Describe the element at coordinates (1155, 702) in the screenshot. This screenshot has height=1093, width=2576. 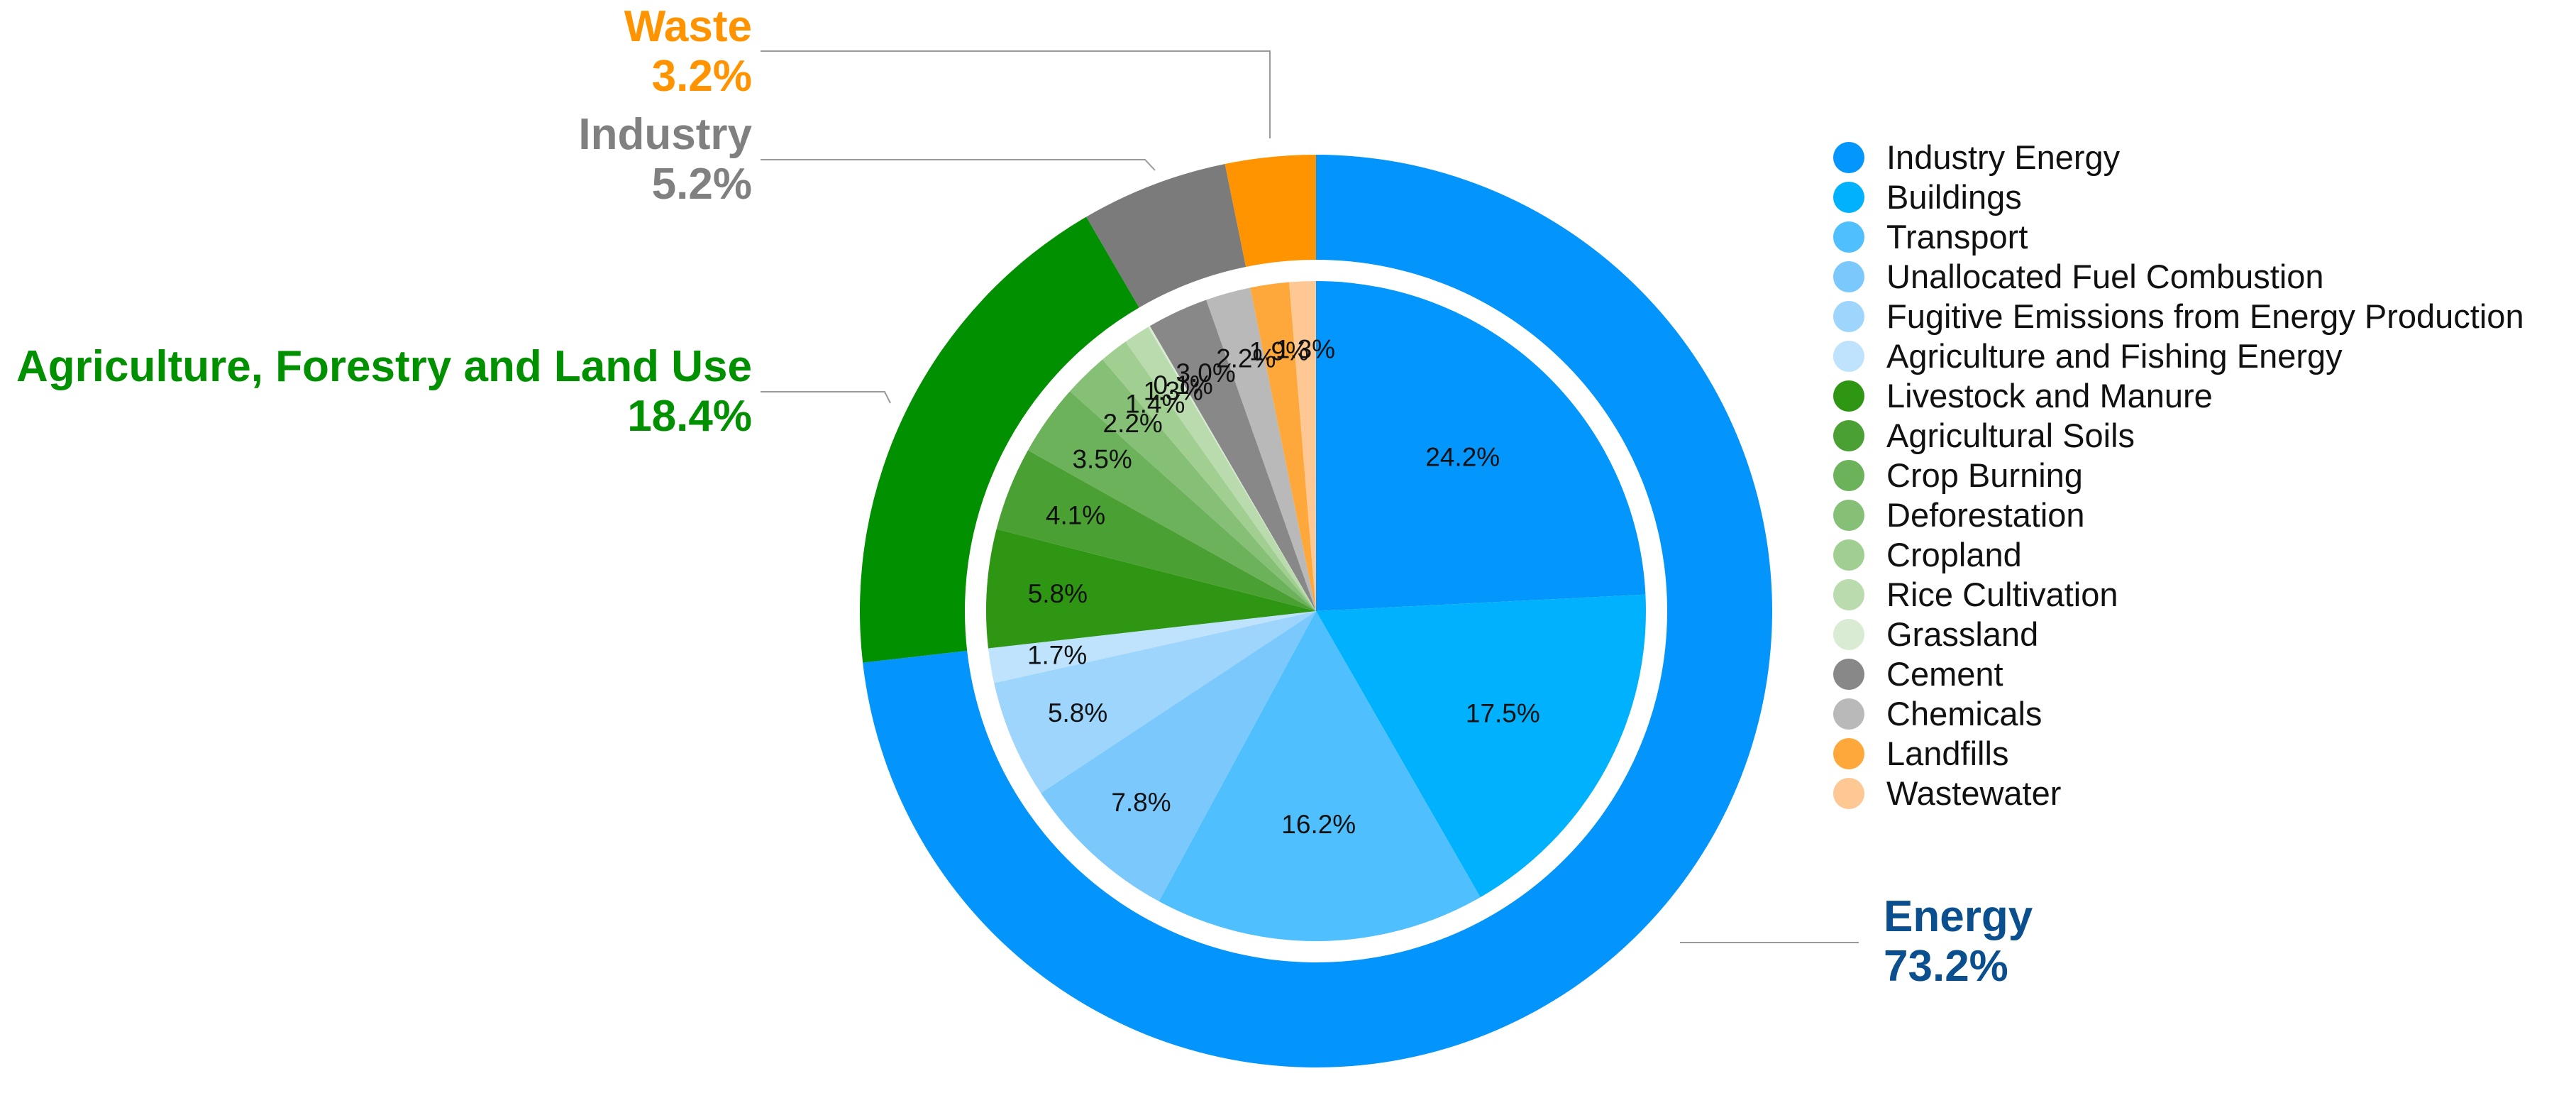
I see `inner-slice-fugitive-emissions-from-energy-production` at that location.